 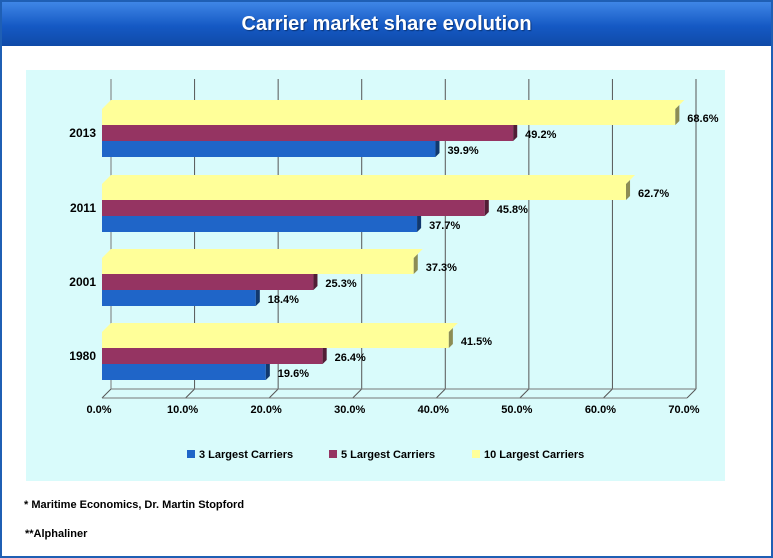 I want to click on data-label: 19.6%, so click(x=293, y=374).